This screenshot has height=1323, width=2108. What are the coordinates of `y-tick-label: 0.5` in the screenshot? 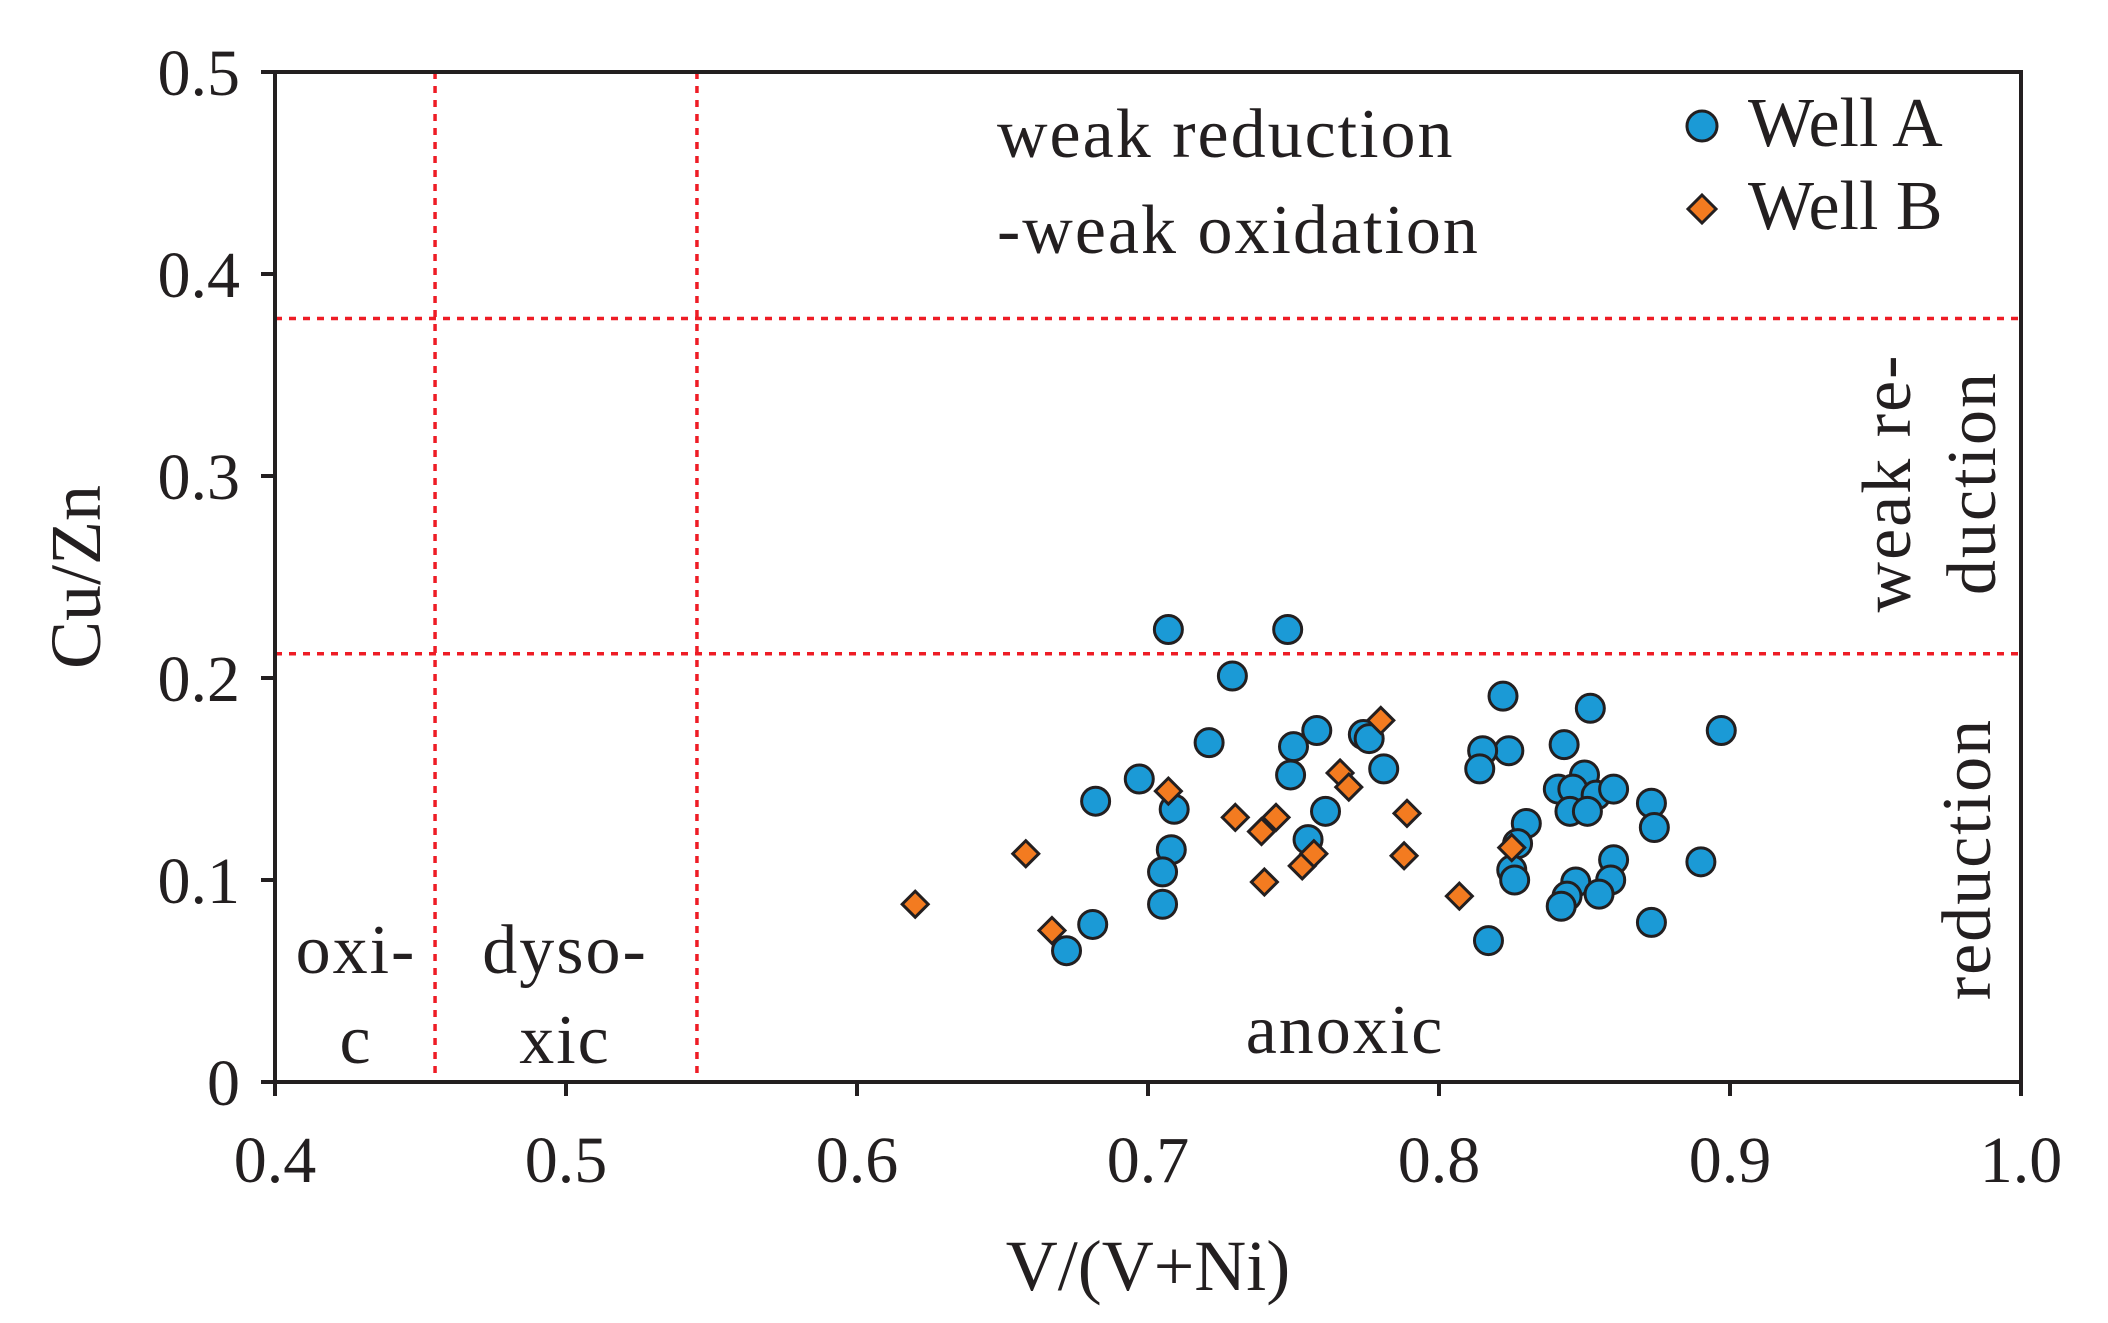 It's located at (199, 73).